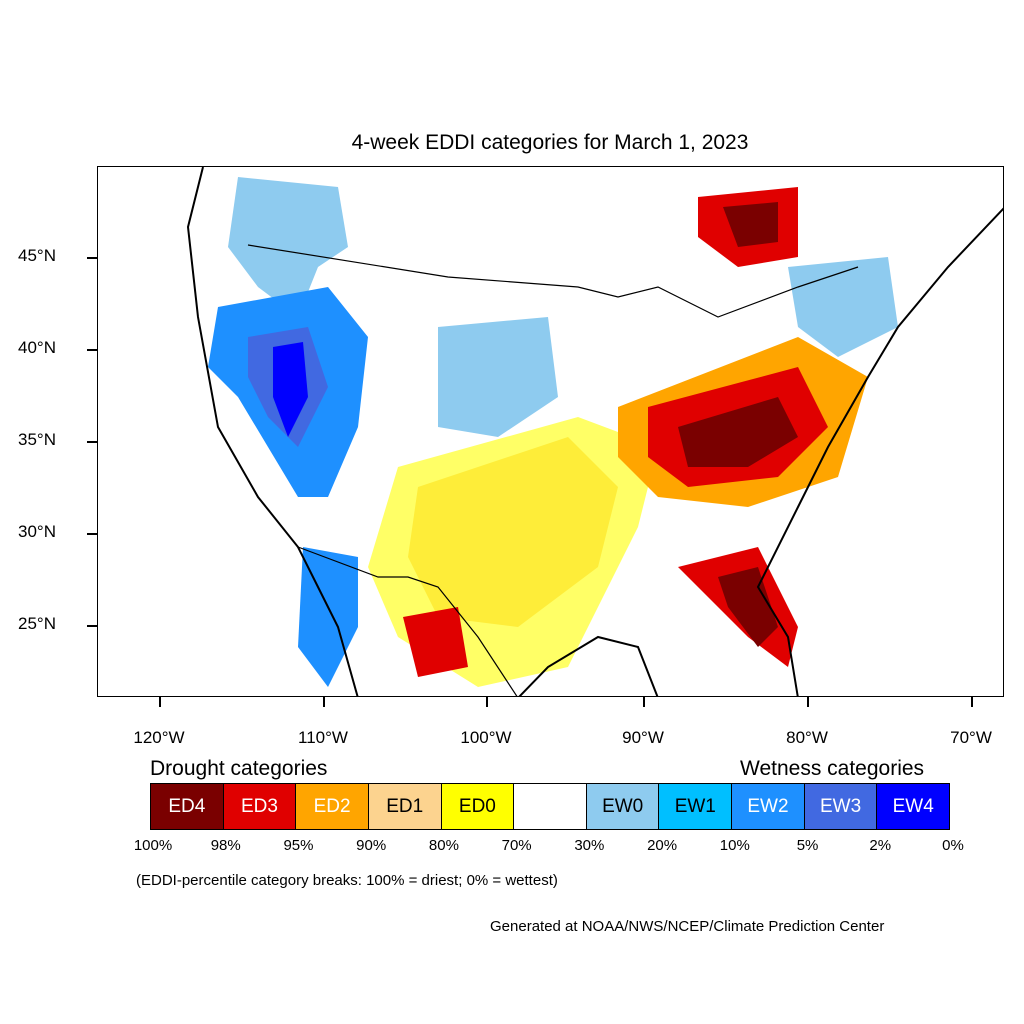 The width and height of the screenshot is (1024, 1024). What do you see at coordinates (153, 845) in the screenshot?
I see `legend-percent-label: 100%` at bounding box center [153, 845].